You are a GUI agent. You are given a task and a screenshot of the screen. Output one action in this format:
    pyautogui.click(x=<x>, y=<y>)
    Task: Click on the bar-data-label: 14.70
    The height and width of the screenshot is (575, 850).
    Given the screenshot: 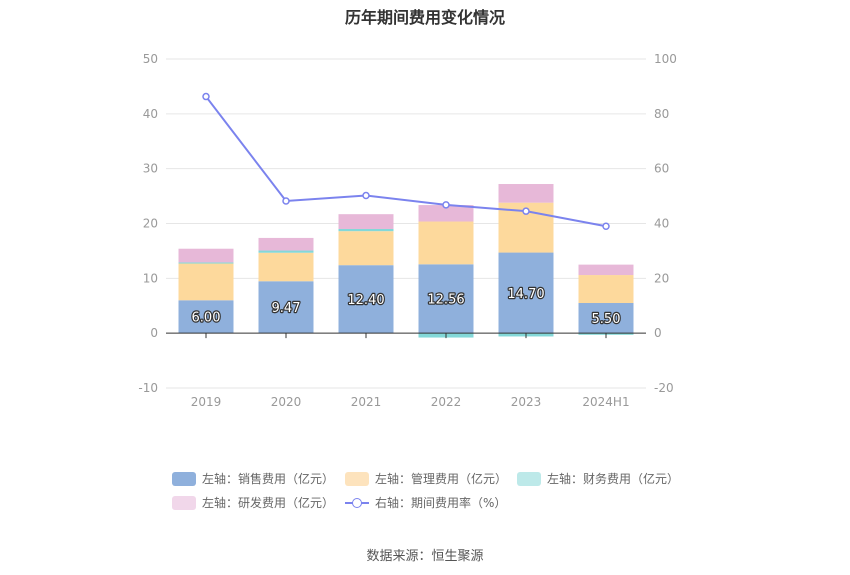 What is the action you would take?
    pyautogui.click(x=525, y=294)
    